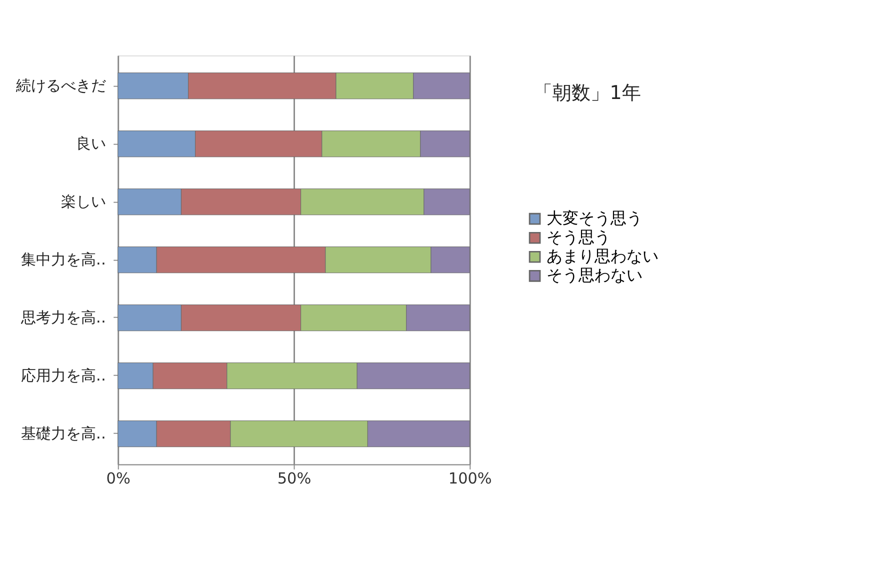  What do you see at coordinates (602, 256) in the screenshot?
I see `legend-label: あまり思わない` at bounding box center [602, 256].